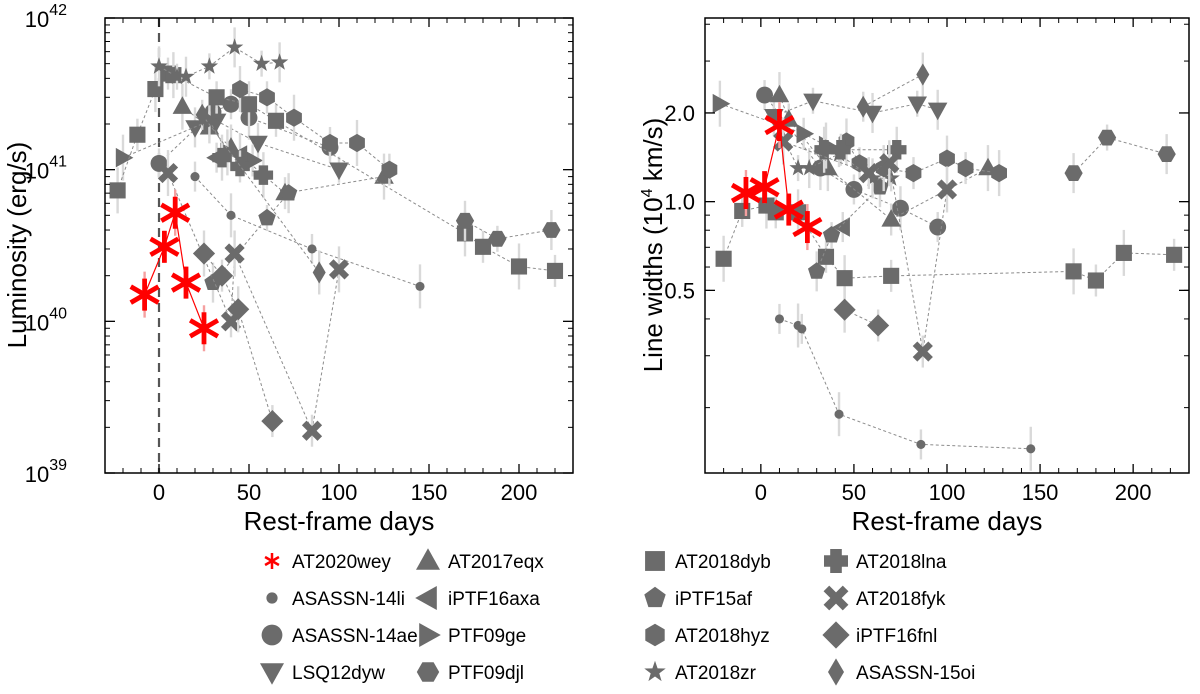 Image resolution: width=1200 pixels, height=694 pixels. I want to click on lum-ytick-label: 1040, so click(46, 320).